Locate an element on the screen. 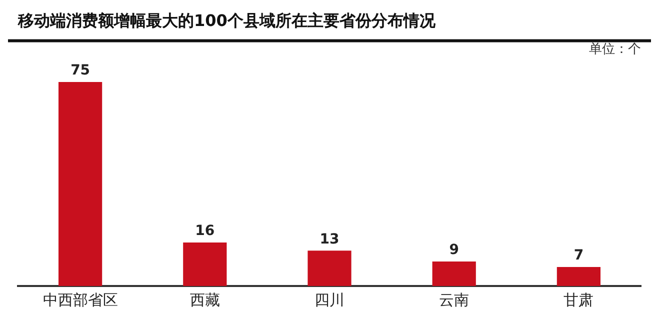 This screenshot has width=663, height=324. text: 单位：个 is located at coordinates (615, 50).